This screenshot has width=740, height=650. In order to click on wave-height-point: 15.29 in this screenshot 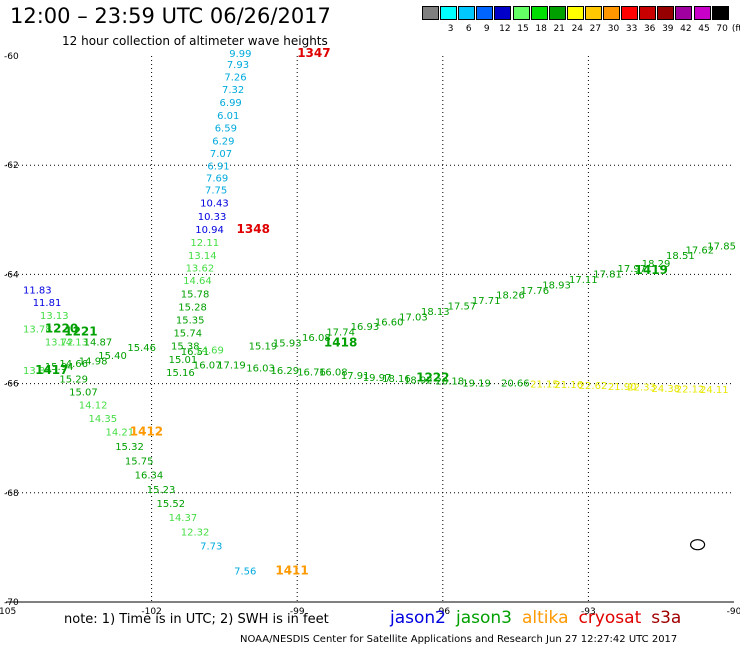, I will do `click(73, 380)`.